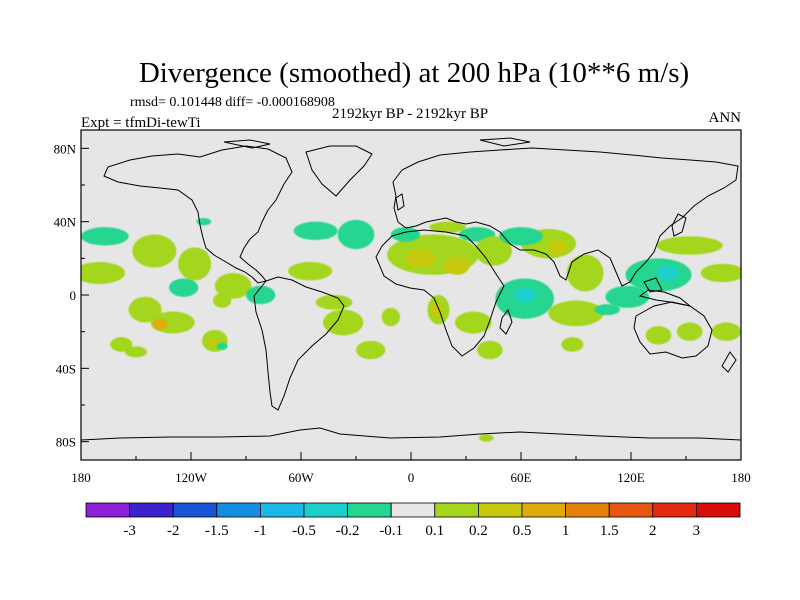  I want to click on x-tick-label: 120W, so click(191, 477).